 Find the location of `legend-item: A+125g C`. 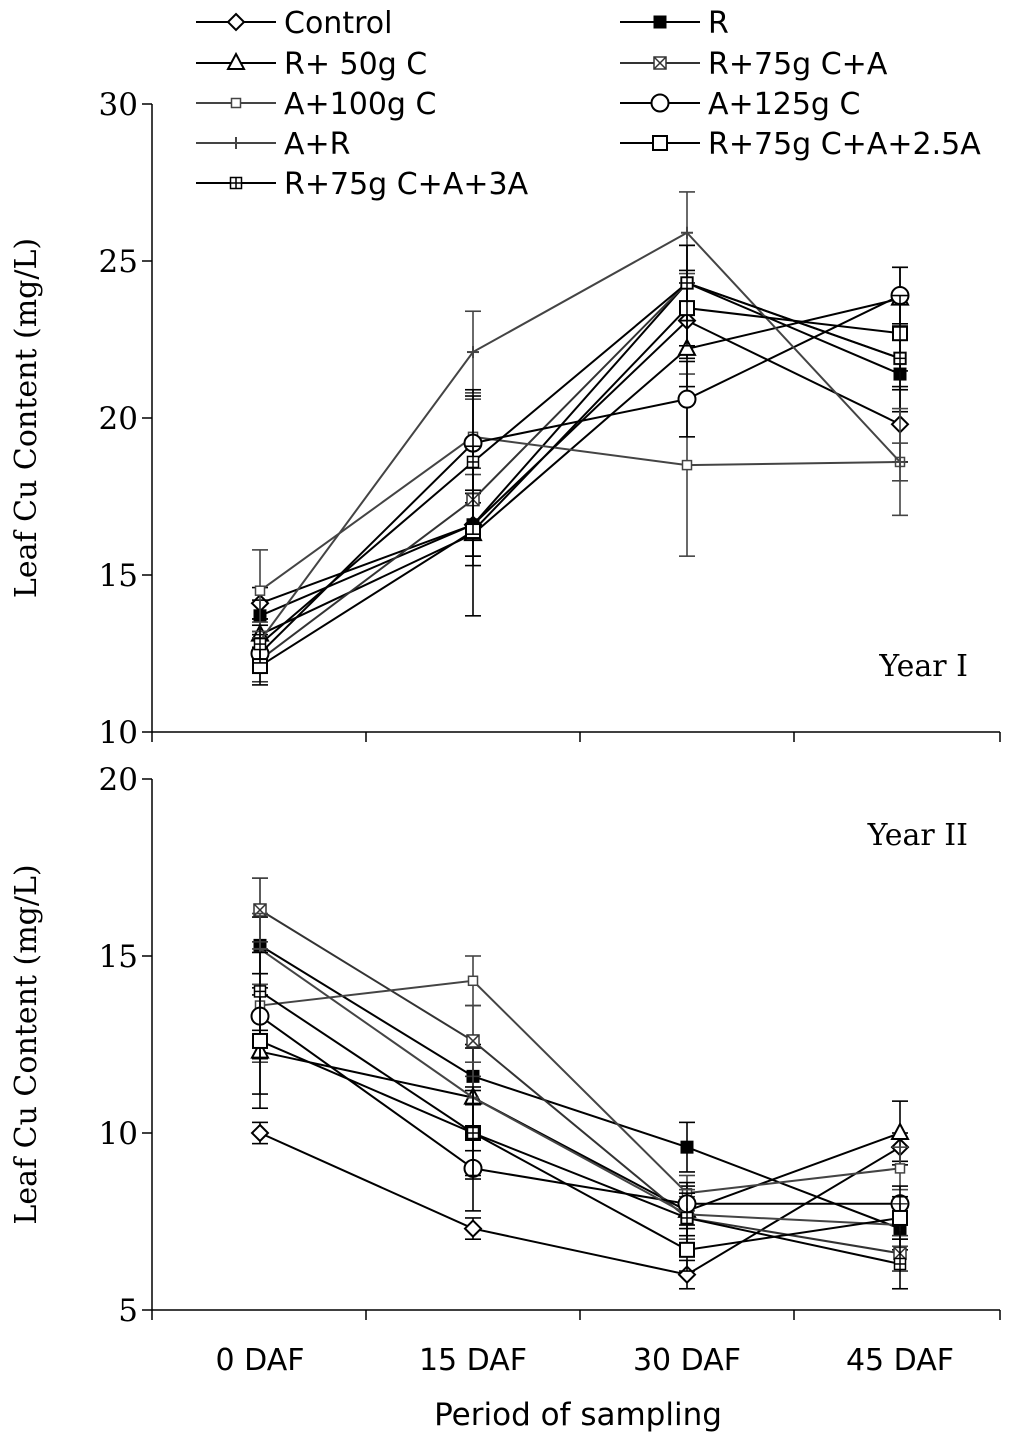

legend-item: A+125g C is located at coordinates (740, 104).